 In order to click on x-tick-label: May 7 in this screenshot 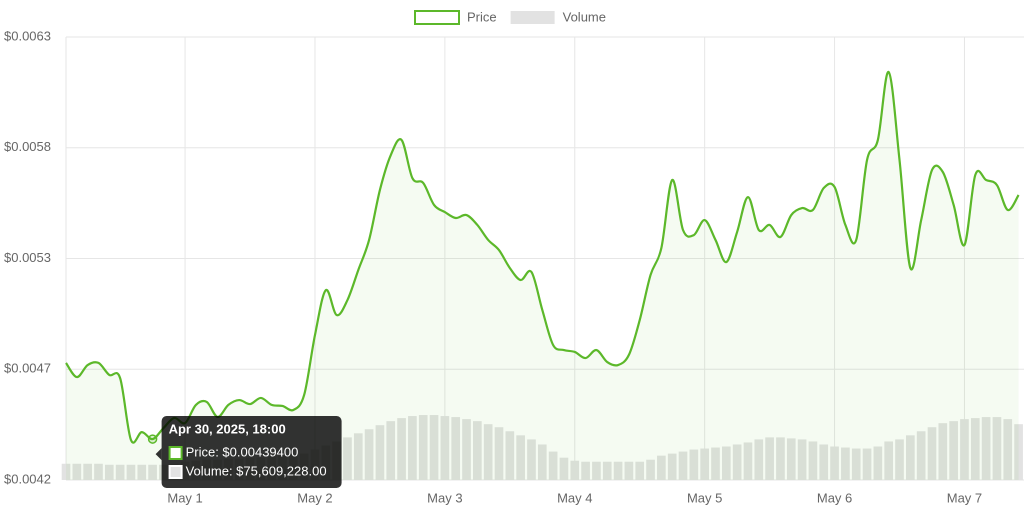, I will do `click(964, 497)`.